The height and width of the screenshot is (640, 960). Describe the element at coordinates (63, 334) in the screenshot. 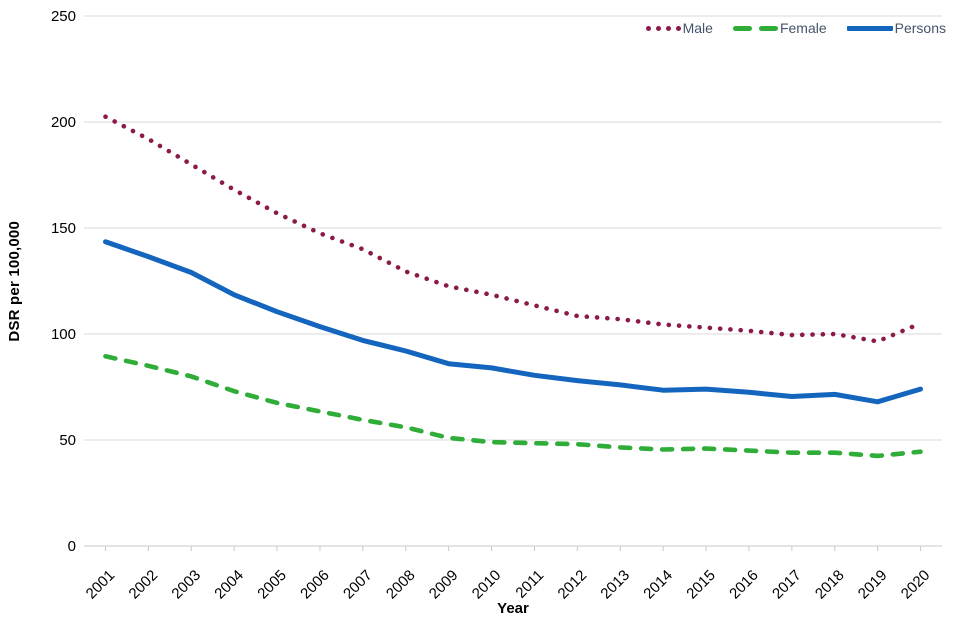

I see `y-tick-label: 100` at that location.